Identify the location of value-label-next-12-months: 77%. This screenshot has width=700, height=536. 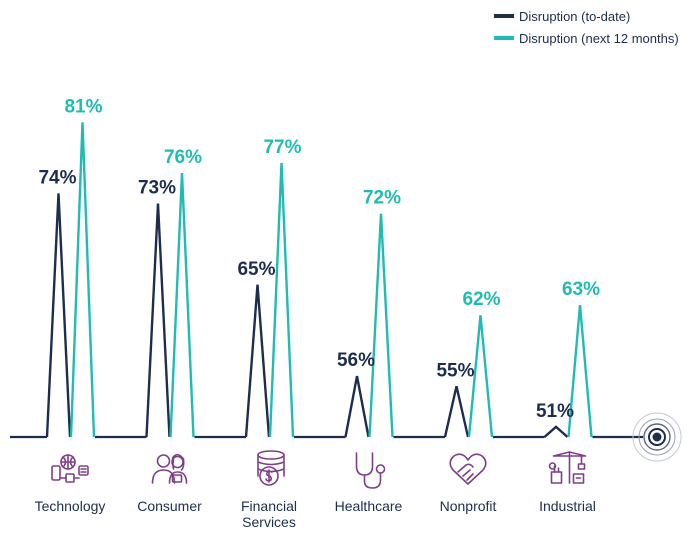
(282, 147).